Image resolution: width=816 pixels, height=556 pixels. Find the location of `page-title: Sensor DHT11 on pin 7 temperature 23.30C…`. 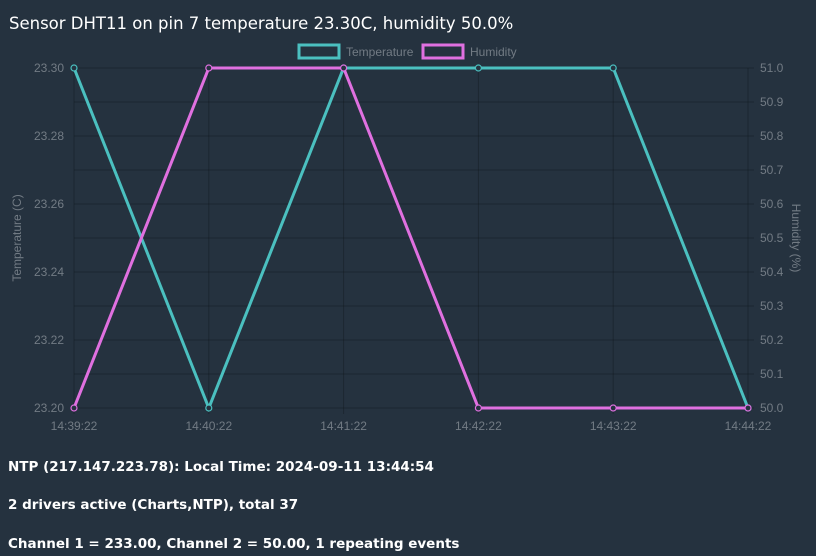

page-title: Sensor DHT11 on pin 7 temperature 23.30C… is located at coordinates (261, 23).